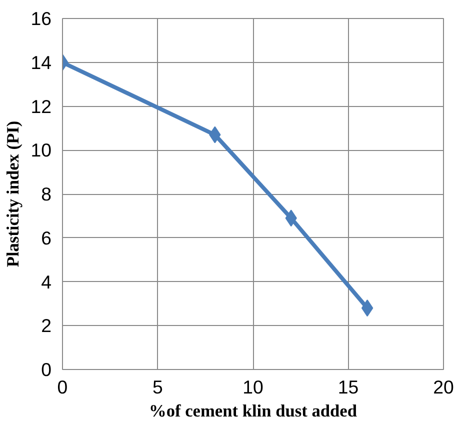 The height and width of the screenshot is (423, 458). I want to click on x-tick-label: 10, so click(253, 387).